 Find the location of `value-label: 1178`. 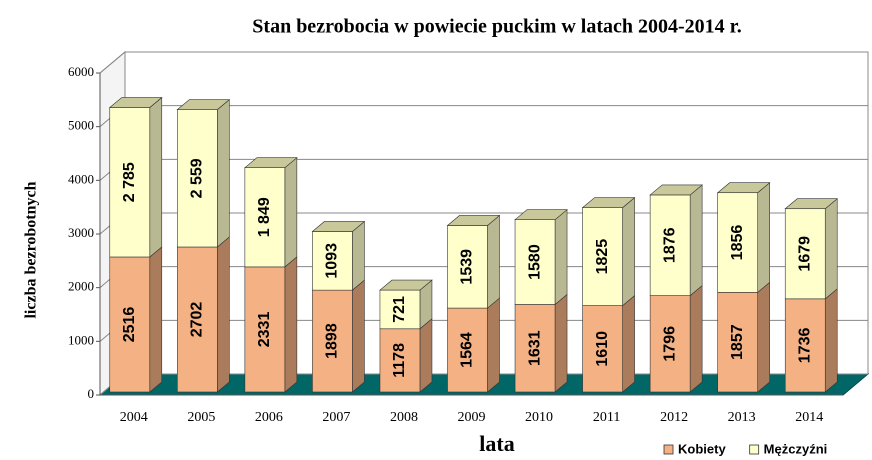

value-label: 1178 is located at coordinates (399, 360).